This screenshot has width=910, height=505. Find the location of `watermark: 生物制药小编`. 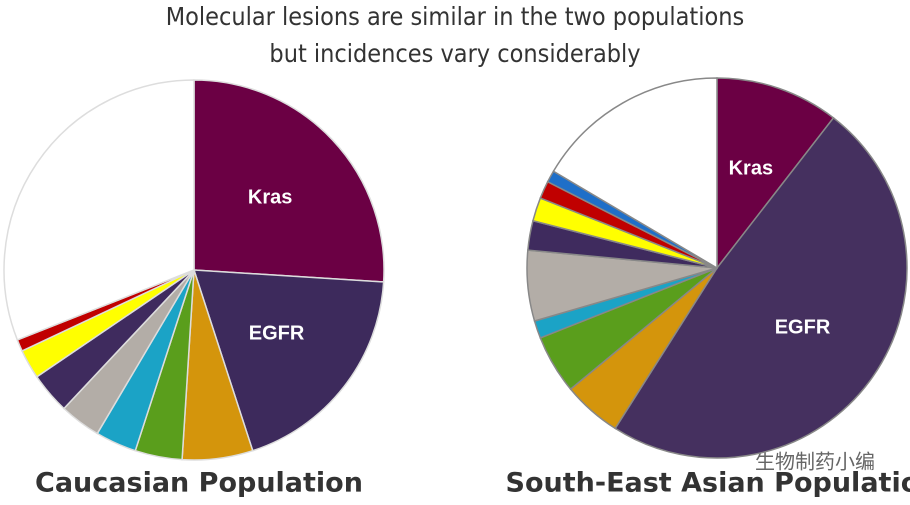

watermark: 生物制药小编 is located at coordinates (815, 462).